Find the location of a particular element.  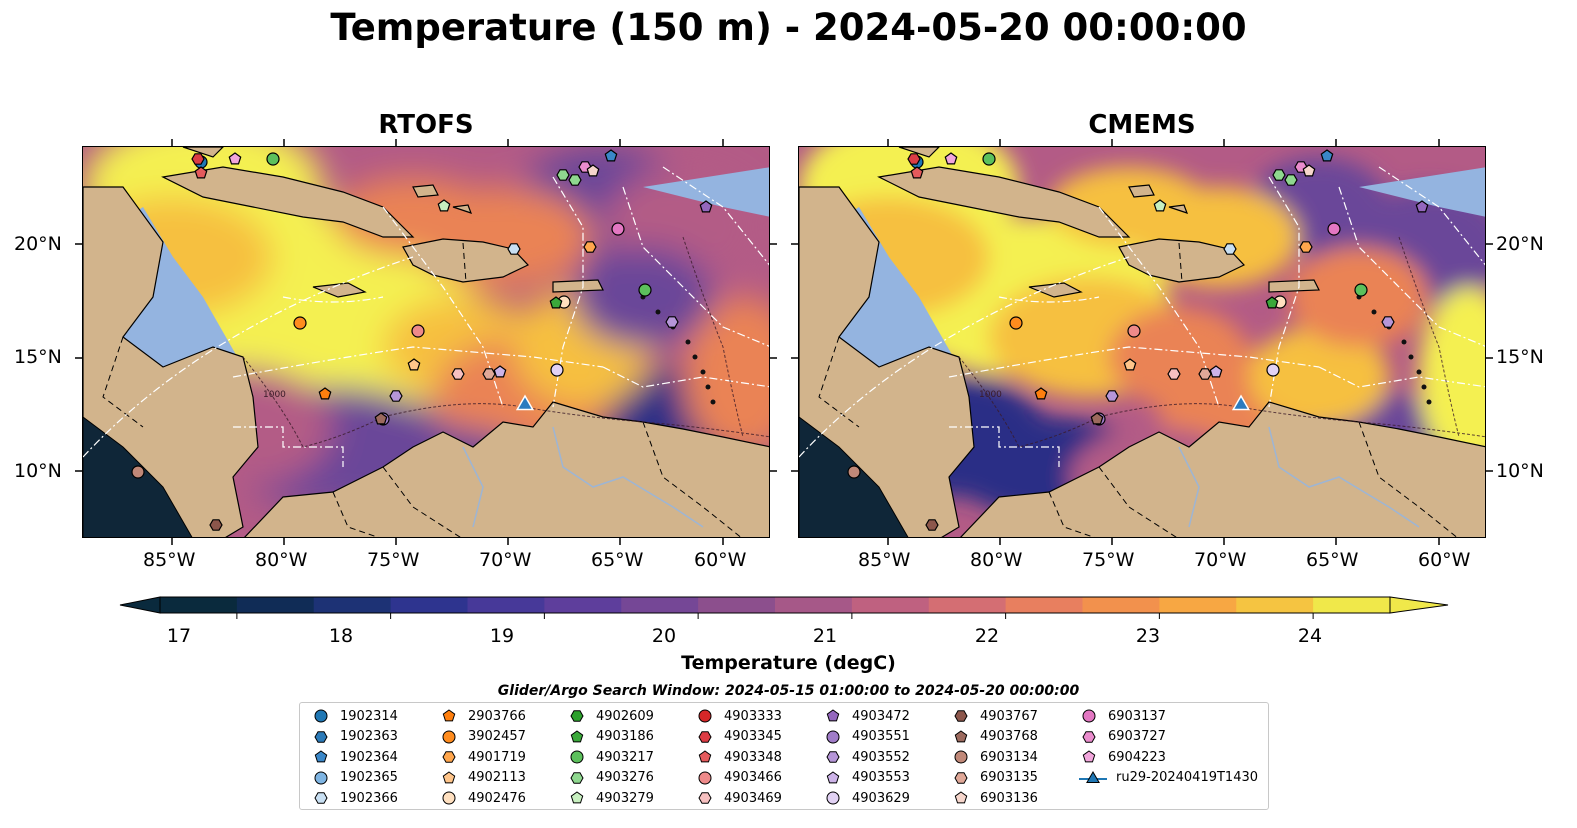

florida is located at coordinates (919, 152).